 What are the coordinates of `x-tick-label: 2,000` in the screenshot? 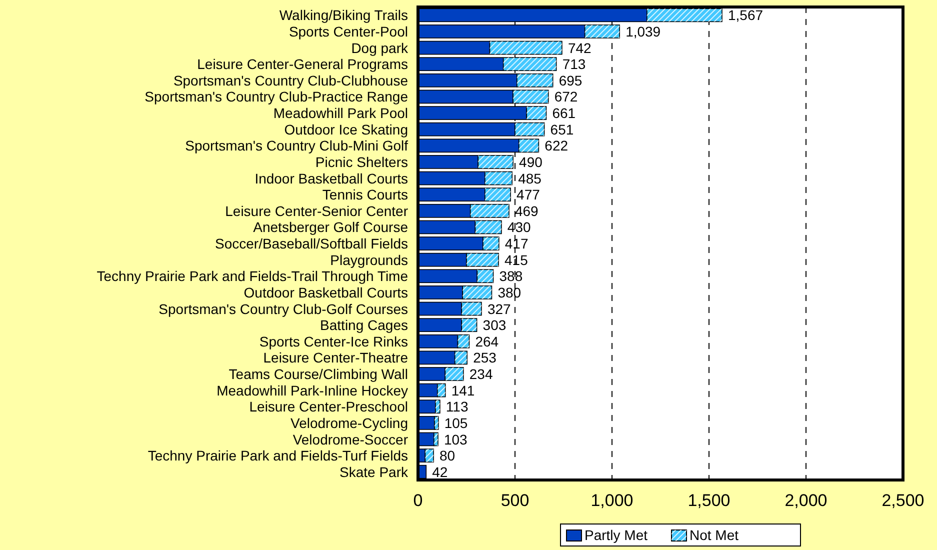 It's located at (806, 500).